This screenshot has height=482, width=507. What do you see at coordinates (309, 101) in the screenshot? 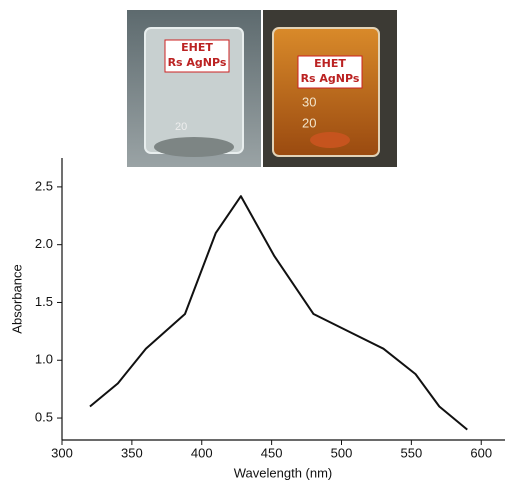
I see `graduation: 30` at bounding box center [309, 101].